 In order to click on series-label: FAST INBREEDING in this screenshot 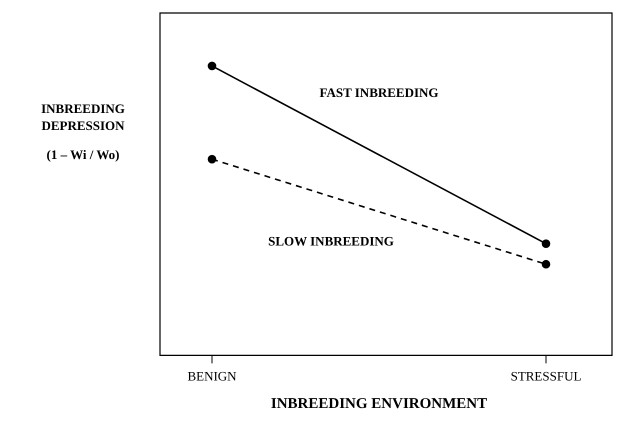, I will do `click(379, 92)`.